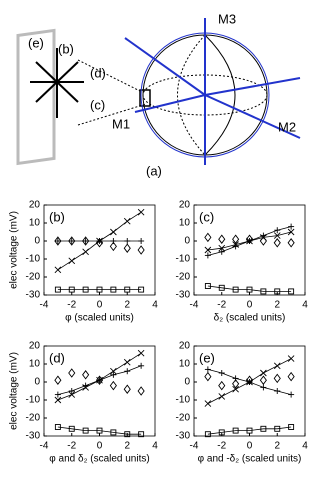  What do you see at coordinates (154, 170) in the screenshot?
I see `caption: (a)` at bounding box center [154, 170].